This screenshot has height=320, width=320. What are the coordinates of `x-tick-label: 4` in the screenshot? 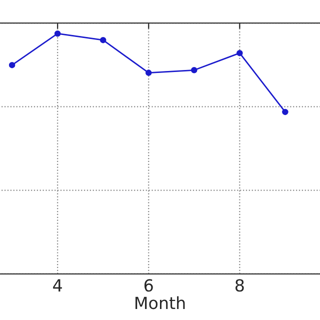 It's located at (57, 285).